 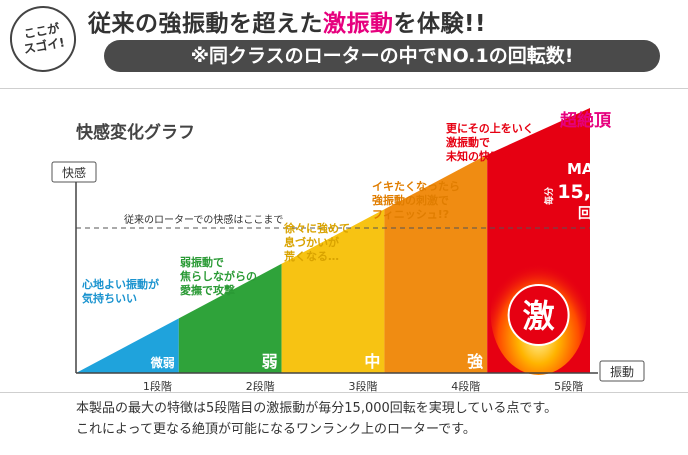 I want to click on peak-value: 15,000, so click(x=593, y=192).